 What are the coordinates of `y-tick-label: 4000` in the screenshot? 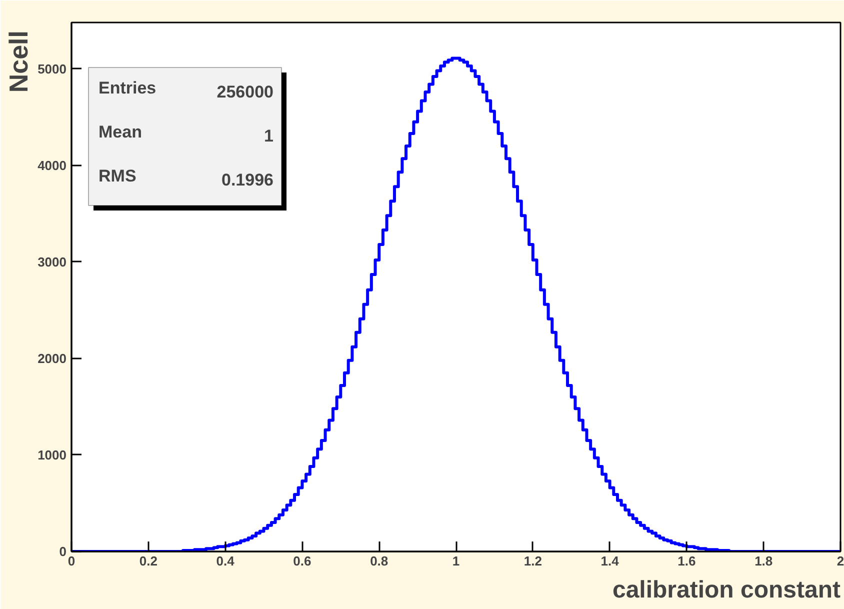 It's located at (52, 165).